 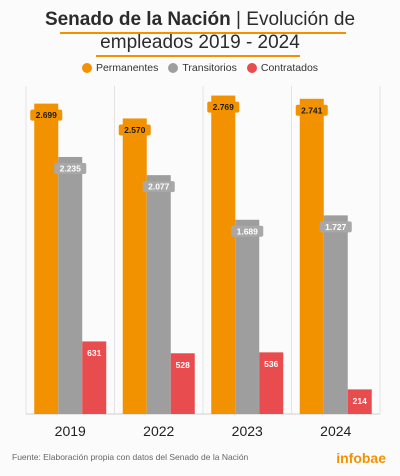 What do you see at coordinates (247, 316) in the screenshot?
I see `bar-transitorios-2023` at bounding box center [247, 316].